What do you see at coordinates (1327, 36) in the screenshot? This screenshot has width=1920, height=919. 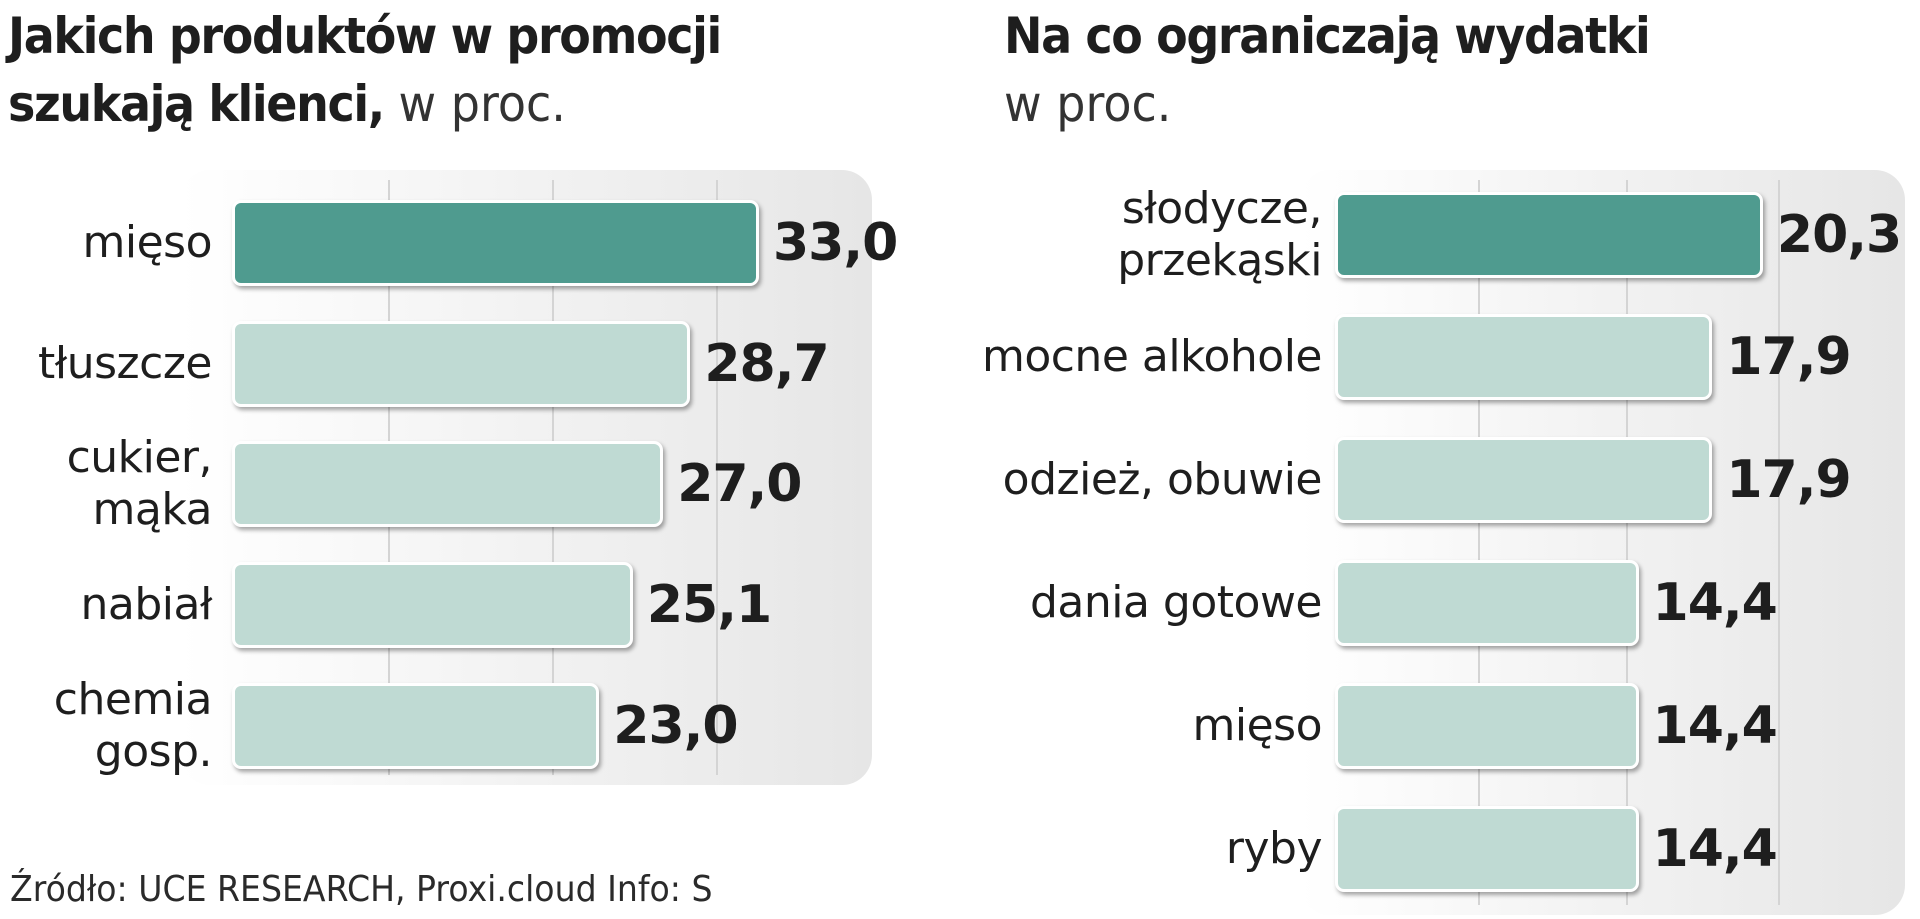 I see `right-chart-title-line1: Na co ograniczają wydatki` at bounding box center [1327, 36].